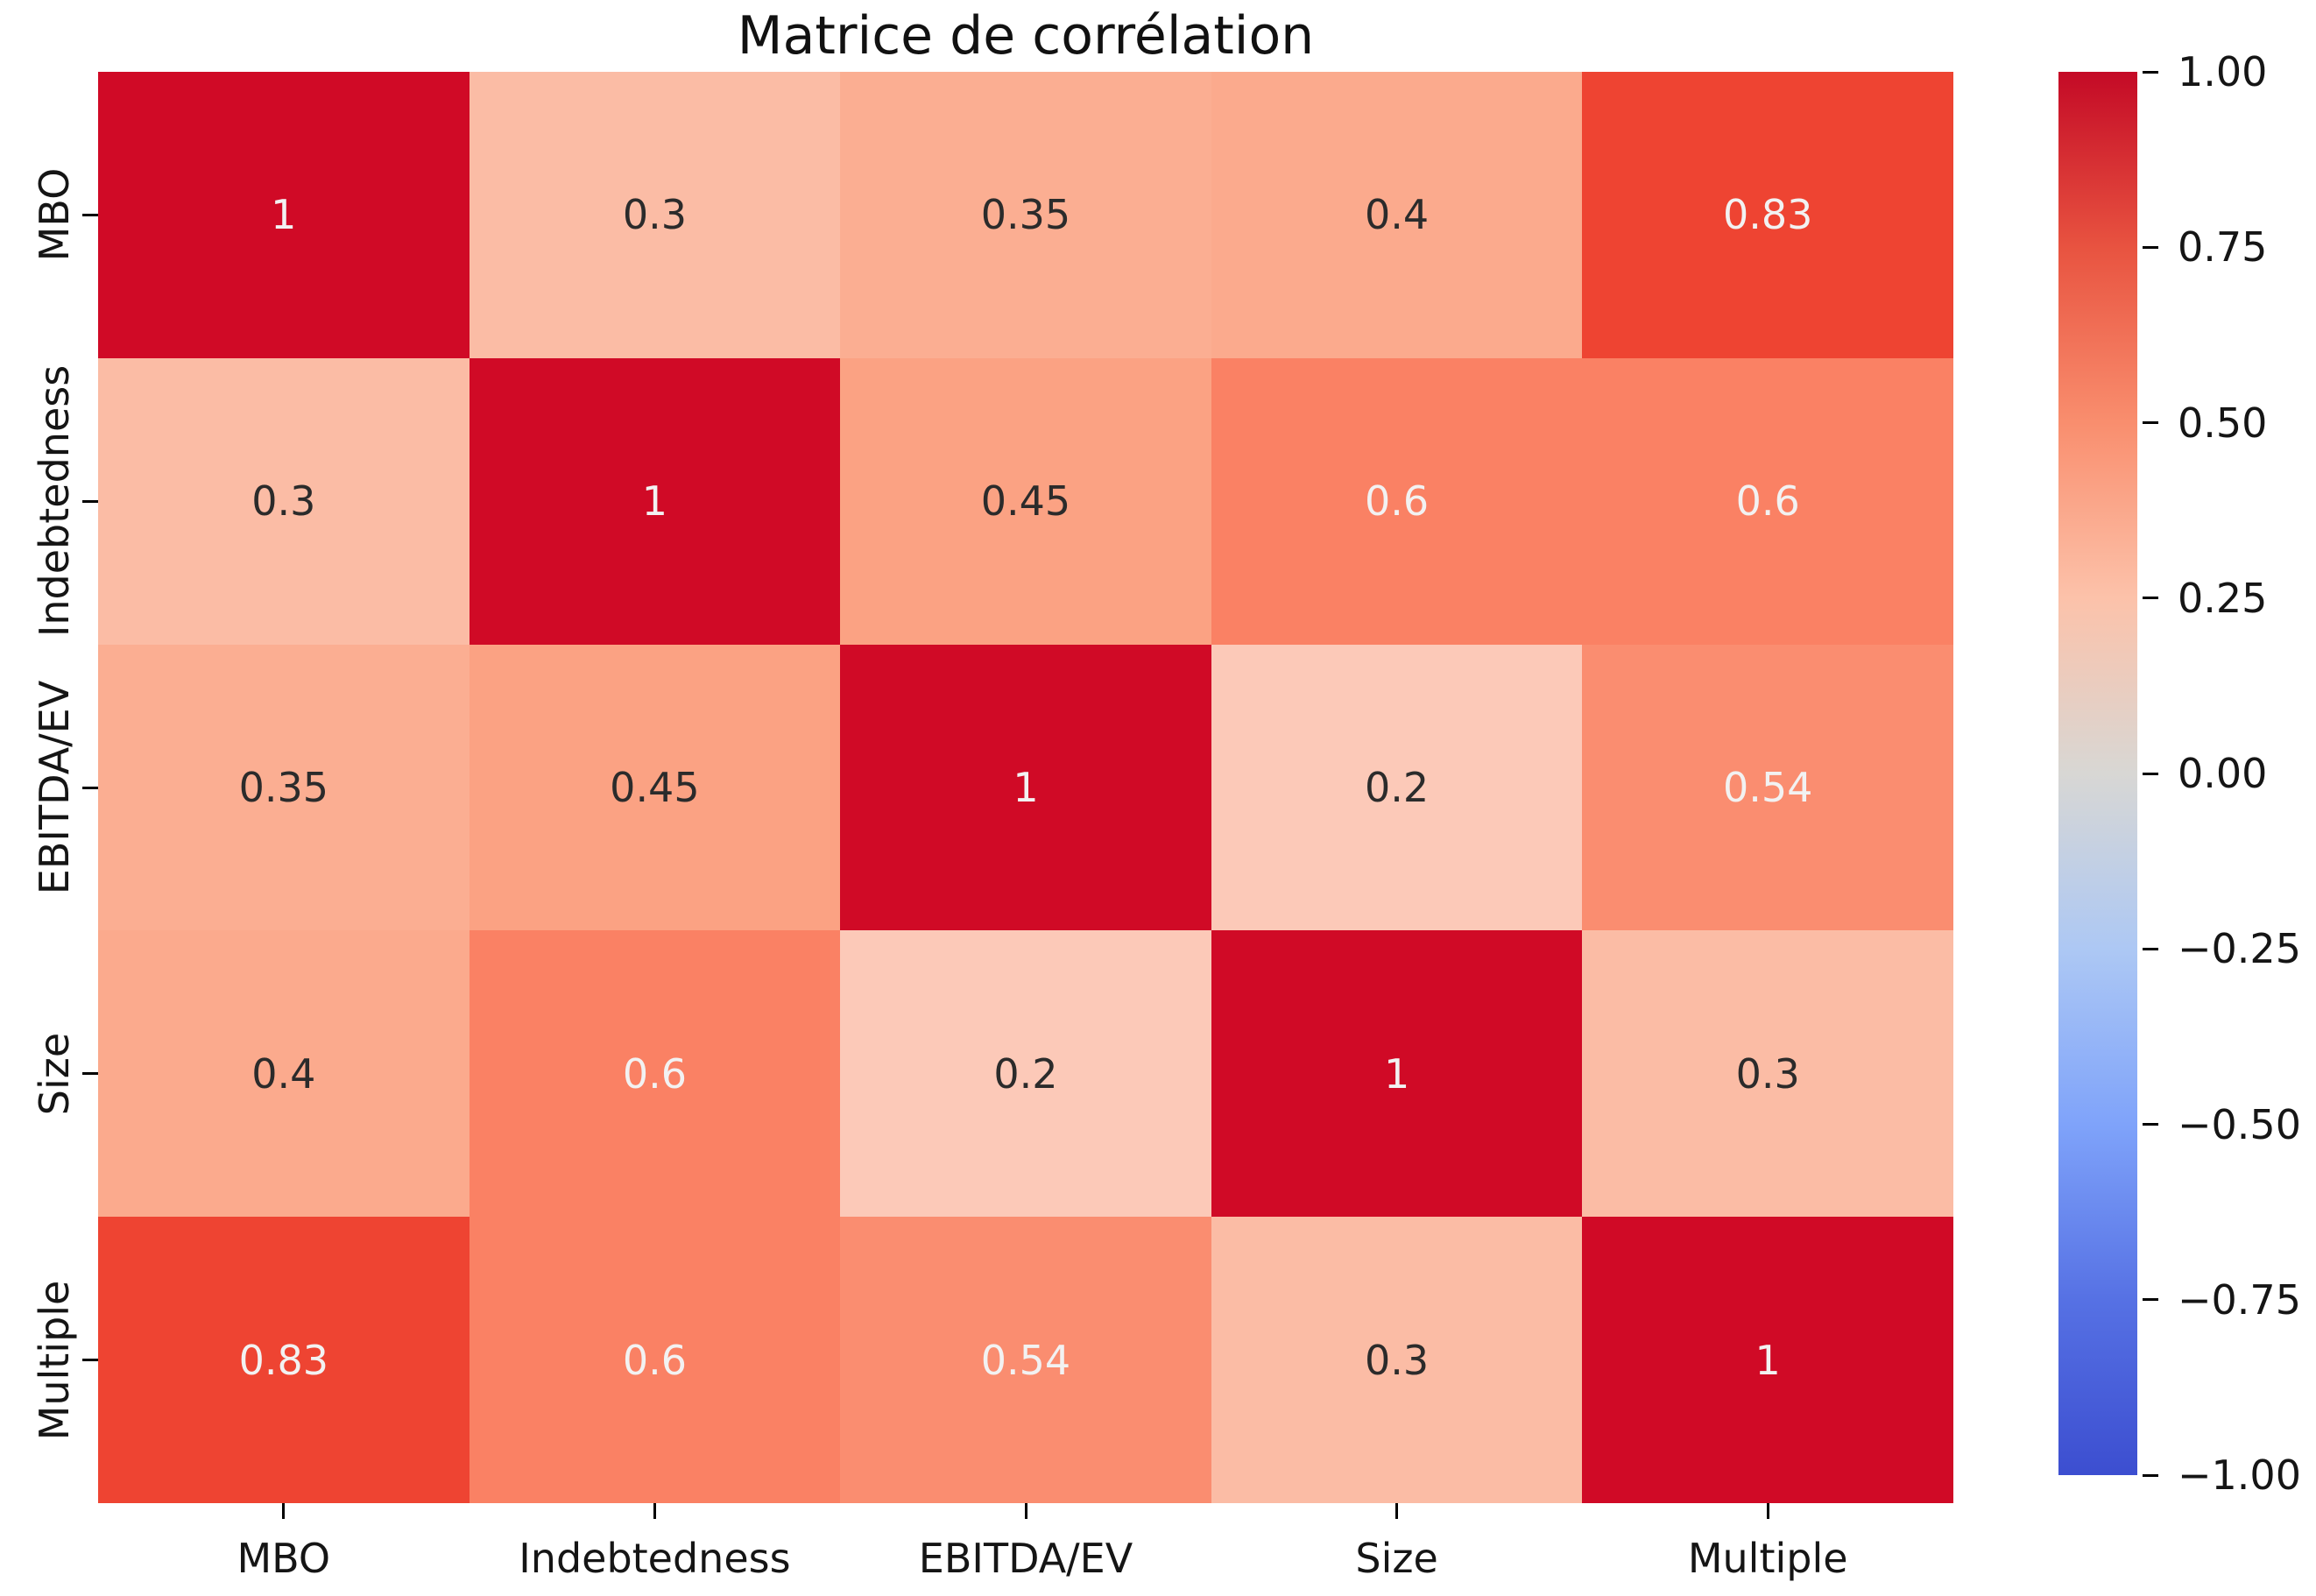  Describe the element at coordinates (1025, 1360) in the screenshot. I see `heatmap-cell-multiple-ebitda-ev: 0.54` at that location.